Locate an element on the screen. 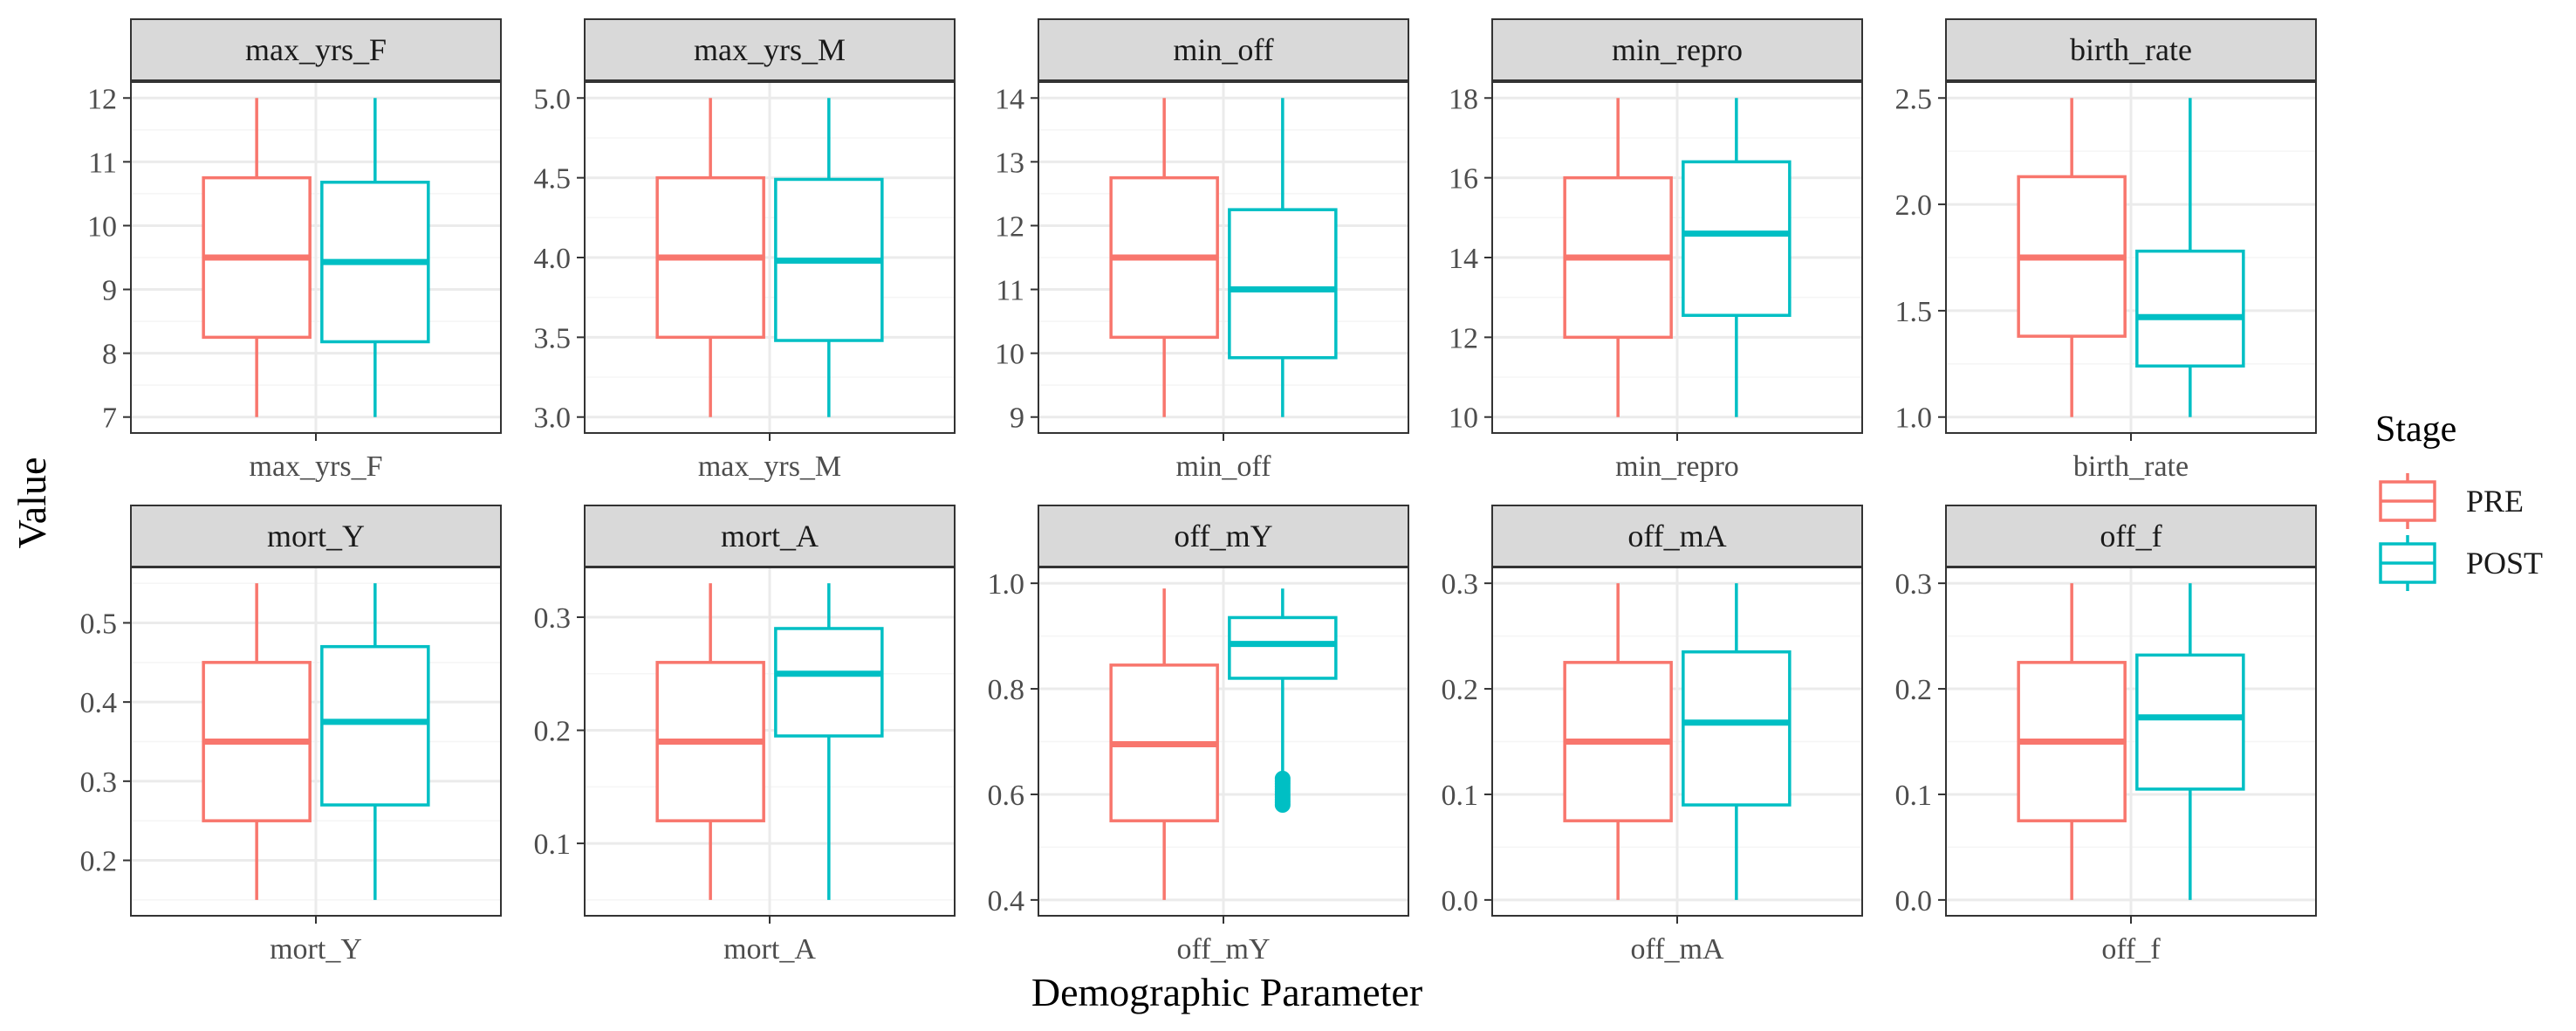 The width and height of the screenshot is (2576, 1031). facet-strip-label: mort_Y is located at coordinates (316, 536).